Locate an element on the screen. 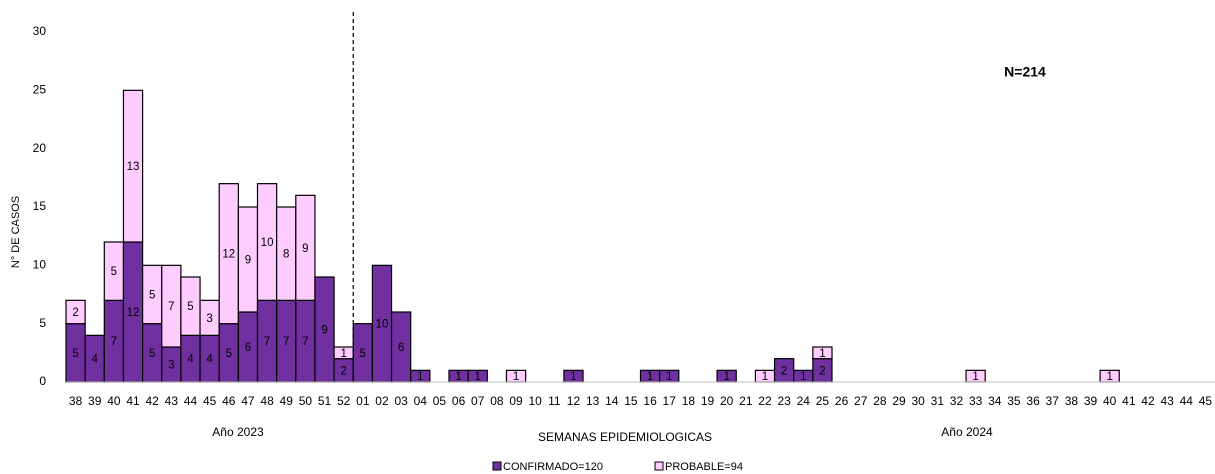  x-tick-label: 01 is located at coordinates (363, 401).